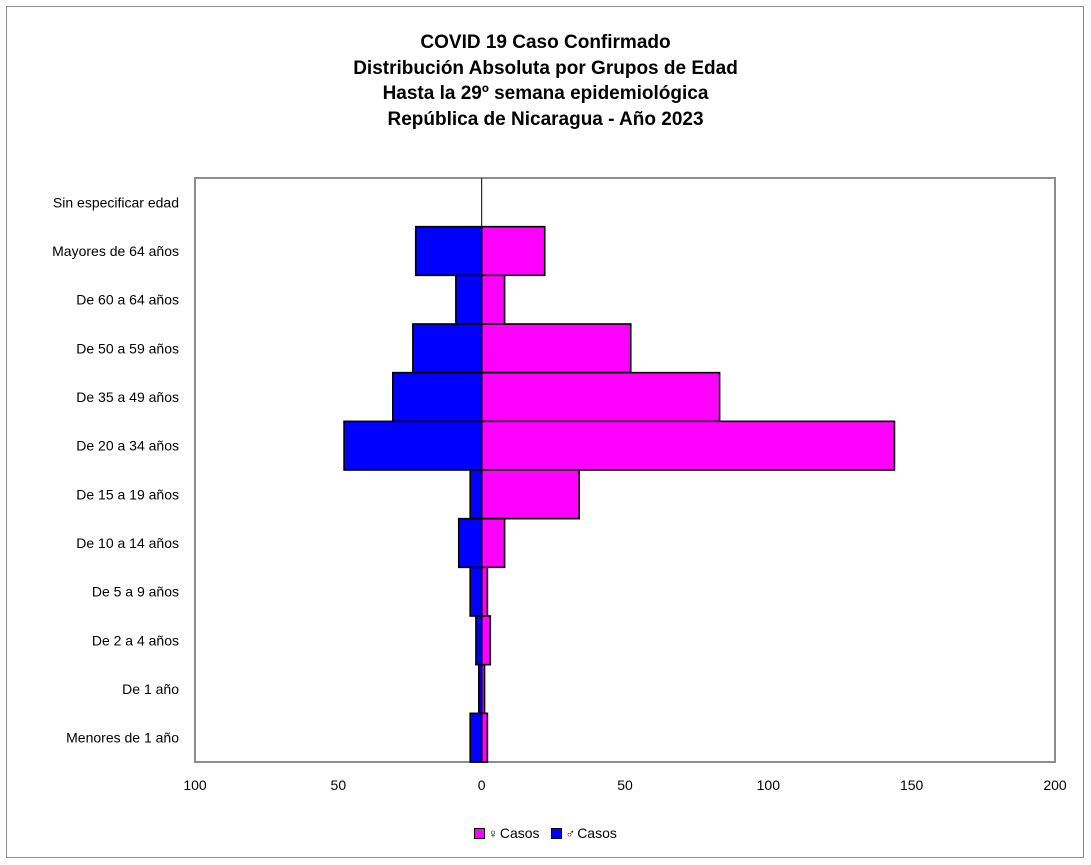 This screenshot has width=1091, height=865. I want to click on category-label-4: De 35 a 49 años, so click(127, 397).